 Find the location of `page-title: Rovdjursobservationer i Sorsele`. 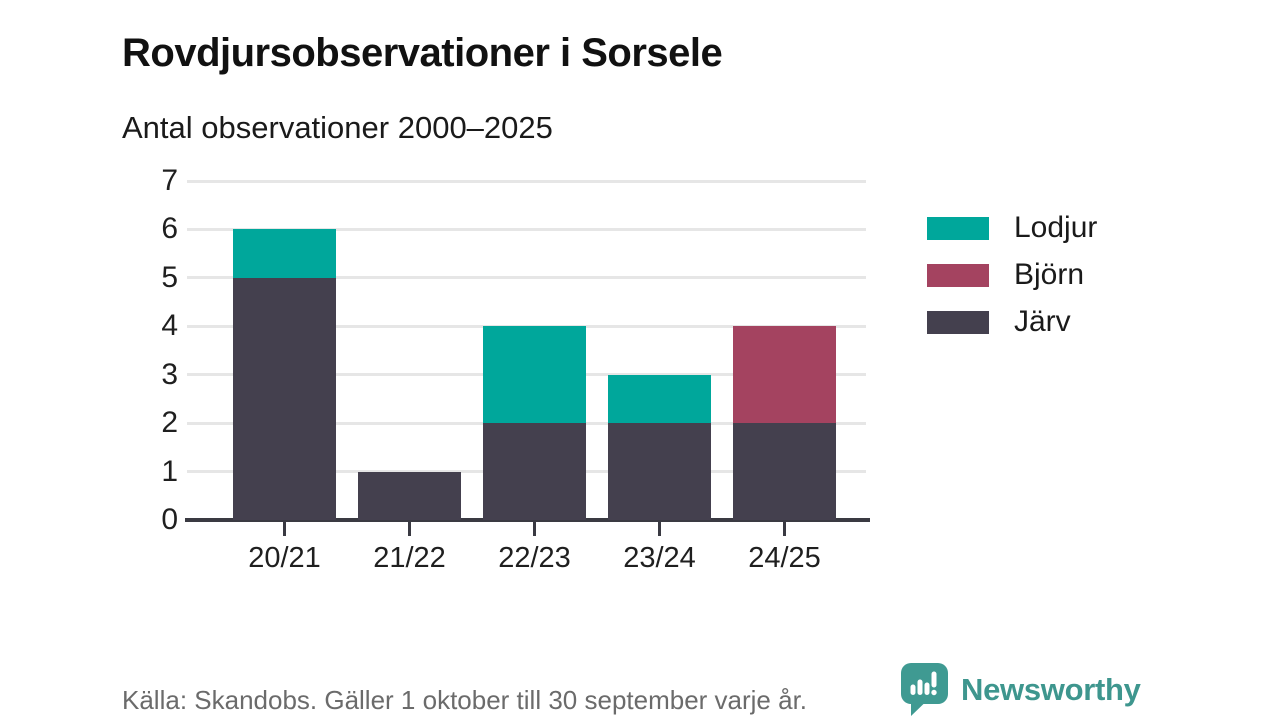

page-title: Rovdjursobservationer i Sorsele is located at coordinates (422, 52).